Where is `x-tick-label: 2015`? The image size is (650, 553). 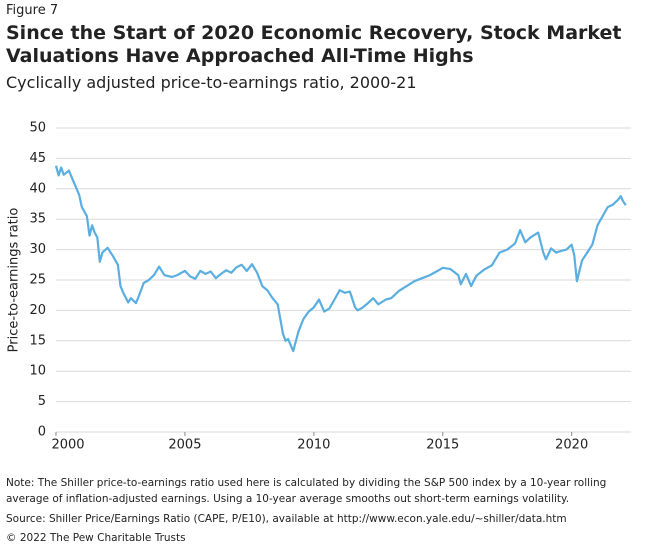 x-tick-label: 2015 is located at coordinates (442, 445).